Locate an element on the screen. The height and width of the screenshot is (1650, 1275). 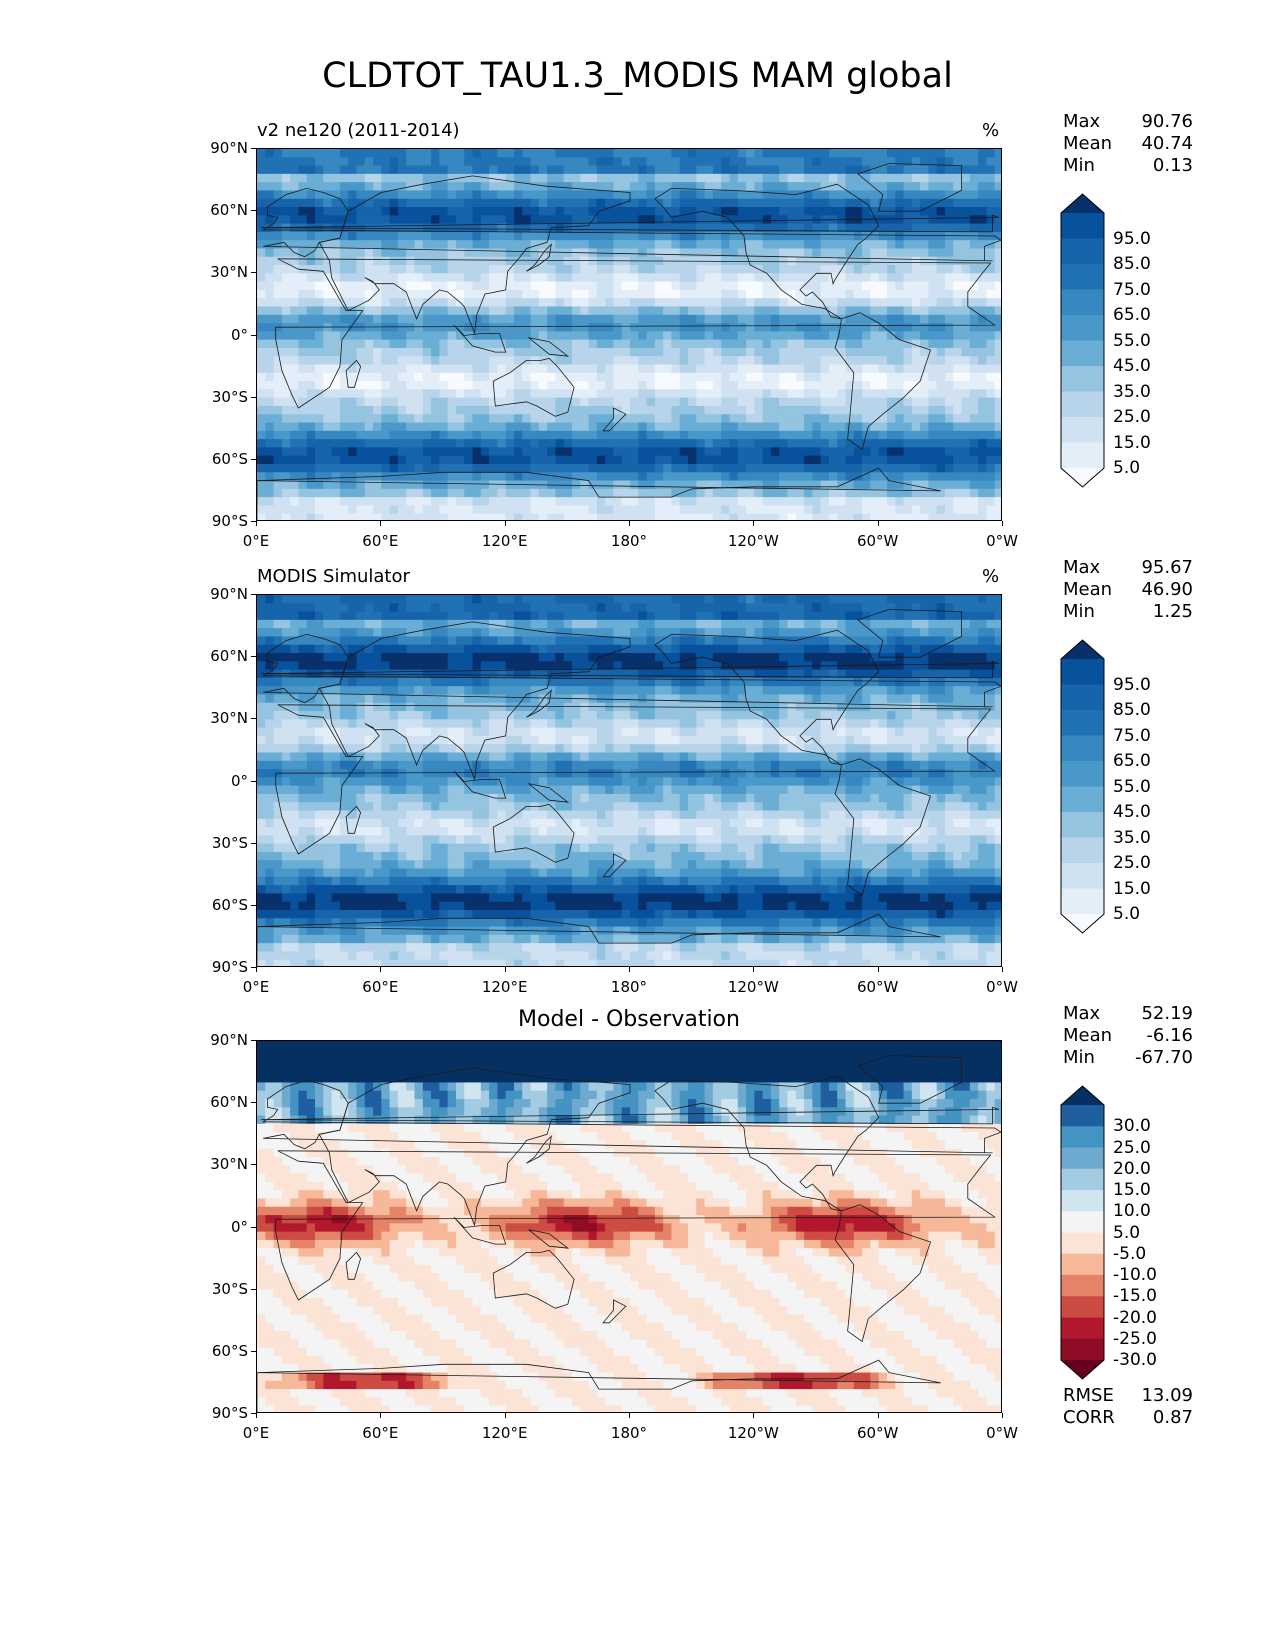
coastline-africa is located at coordinates (635, 333).